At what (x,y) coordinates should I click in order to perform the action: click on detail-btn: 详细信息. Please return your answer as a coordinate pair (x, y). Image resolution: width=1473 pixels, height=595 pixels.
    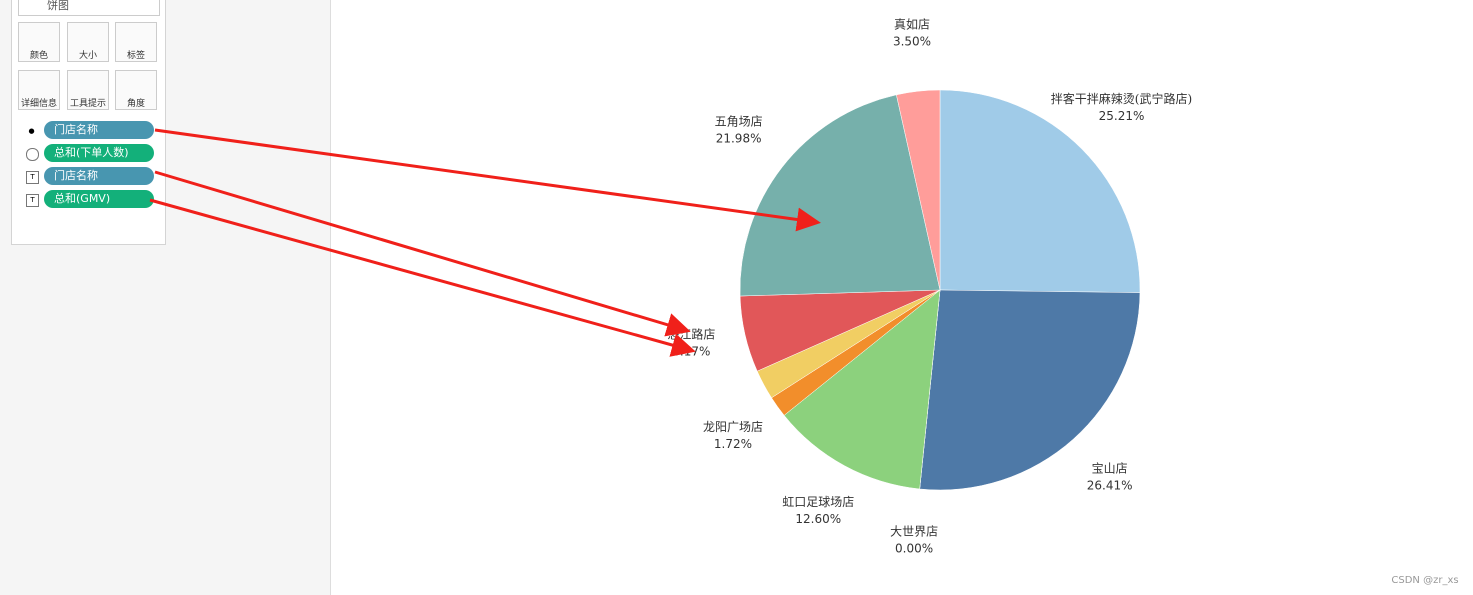
    Looking at the image, I should click on (39, 90).